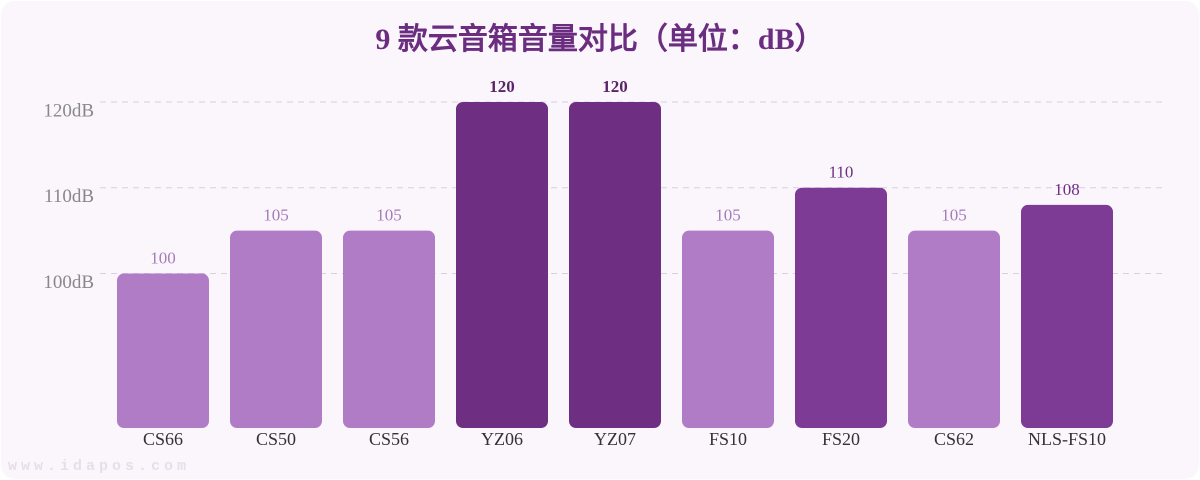 Image resolution: width=1200 pixels, height=480 pixels. I want to click on x-tick-label: CS56, so click(389, 439).